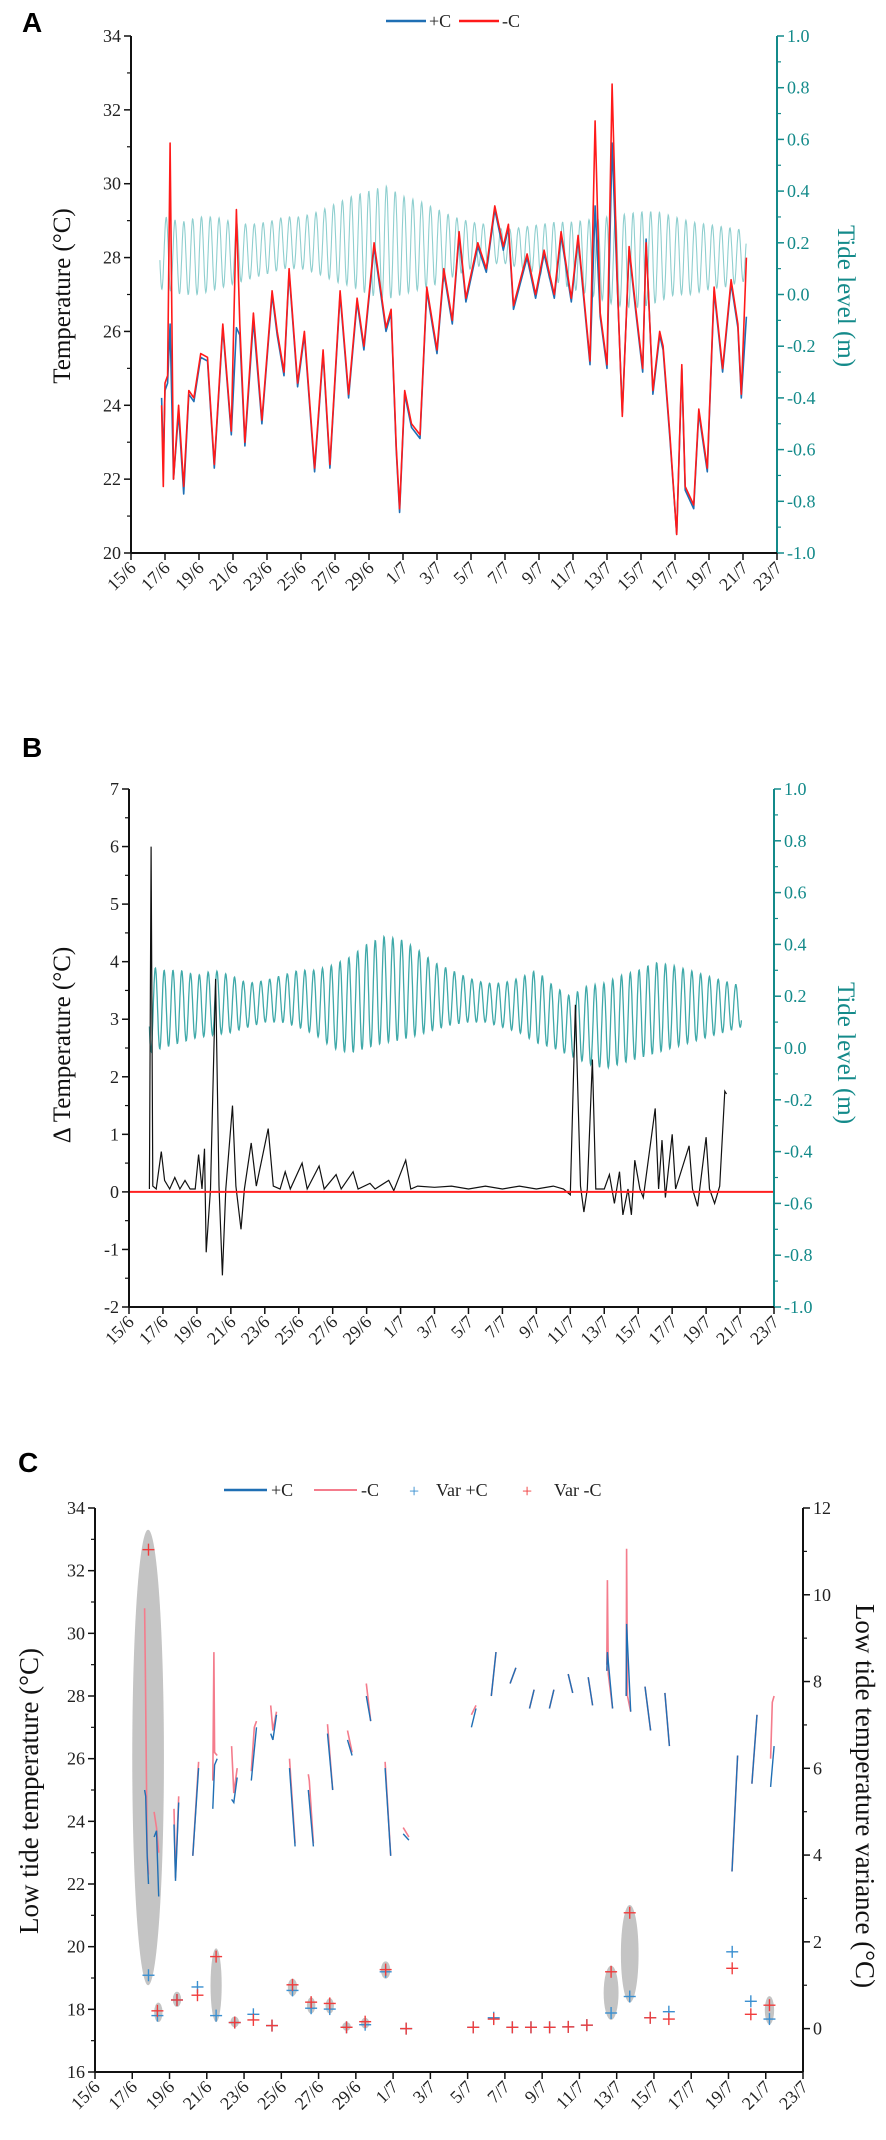 This screenshot has height=2140, width=886. I want to click on y2-tick-label-c: 4, so click(817, 1855).